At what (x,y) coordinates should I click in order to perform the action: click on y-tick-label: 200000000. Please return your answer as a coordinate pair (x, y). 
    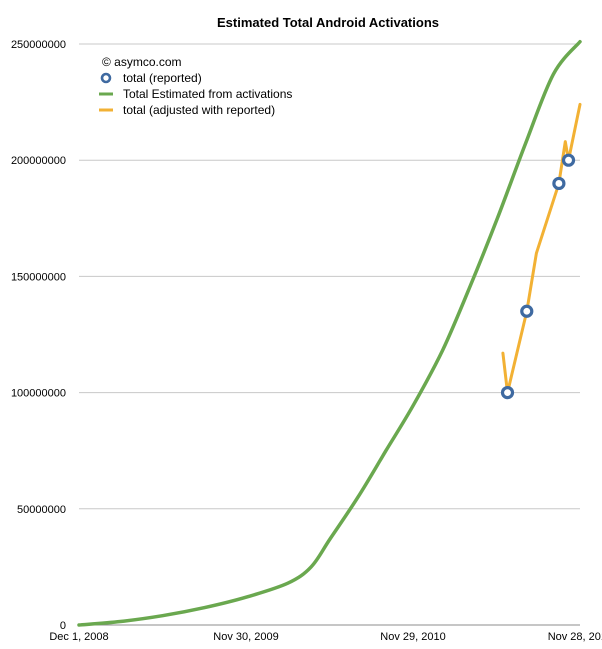
    Looking at the image, I should click on (38, 161).